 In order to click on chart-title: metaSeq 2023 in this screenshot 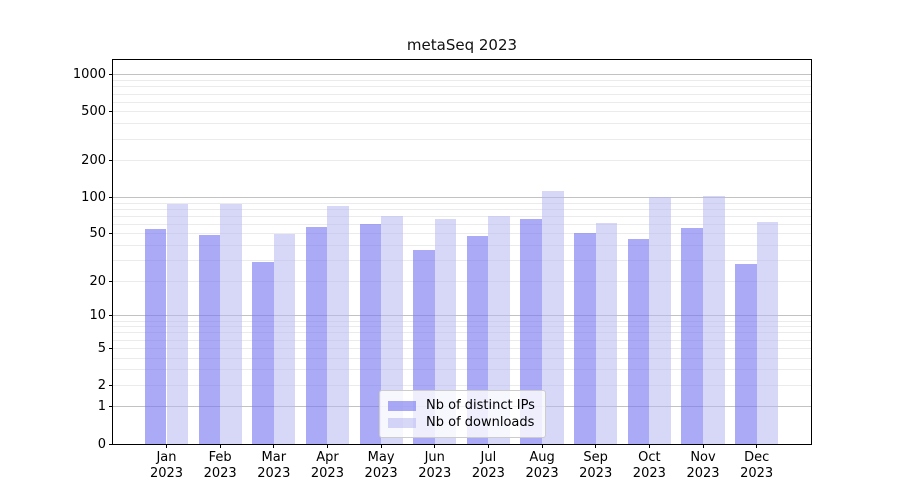, I will do `click(462, 45)`.